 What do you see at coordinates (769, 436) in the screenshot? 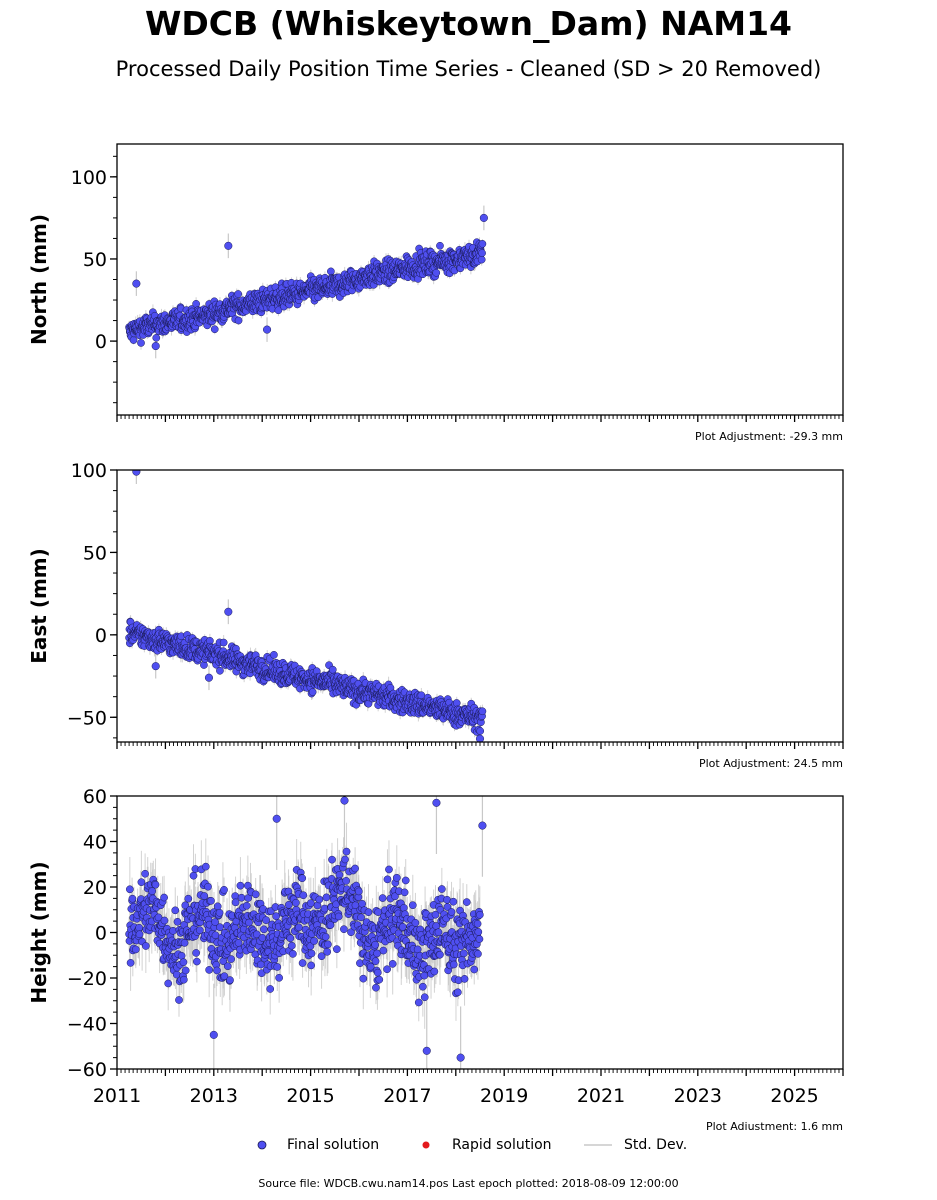
I see `plot-adjustment-label: Plot Adjustment: -29.3 mm` at bounding box center [769, 436].